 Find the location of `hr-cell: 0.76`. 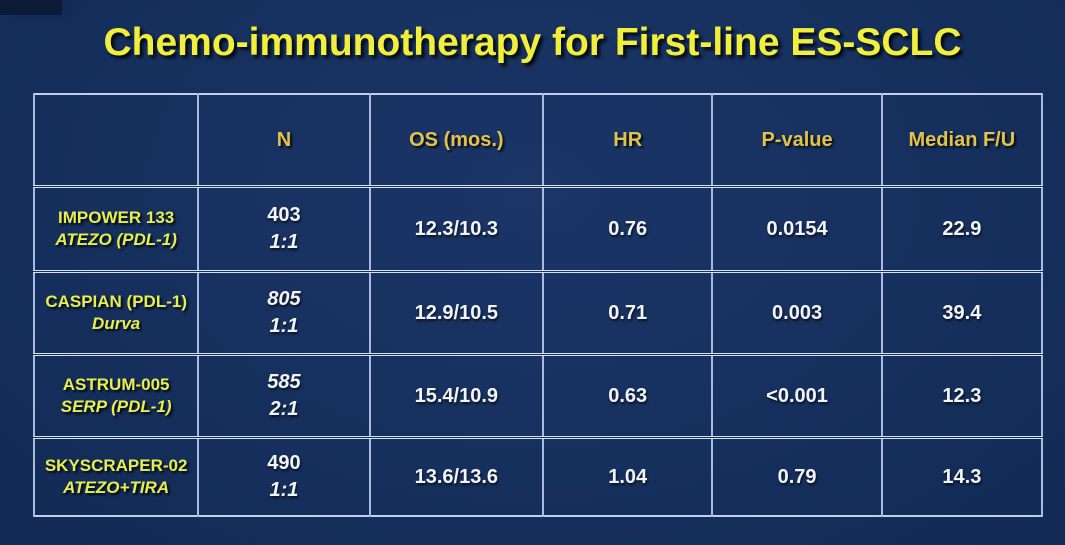

hr-cell: 0.76 is located at coordinates (628, 228).